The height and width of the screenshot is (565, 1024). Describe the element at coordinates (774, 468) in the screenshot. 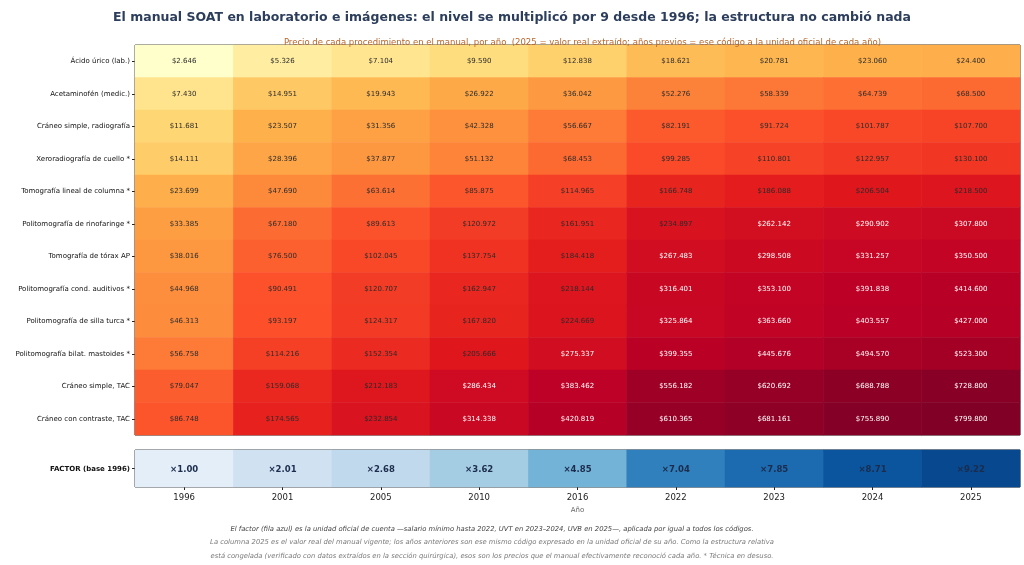

I see `data-label: ×7.85` at that location.